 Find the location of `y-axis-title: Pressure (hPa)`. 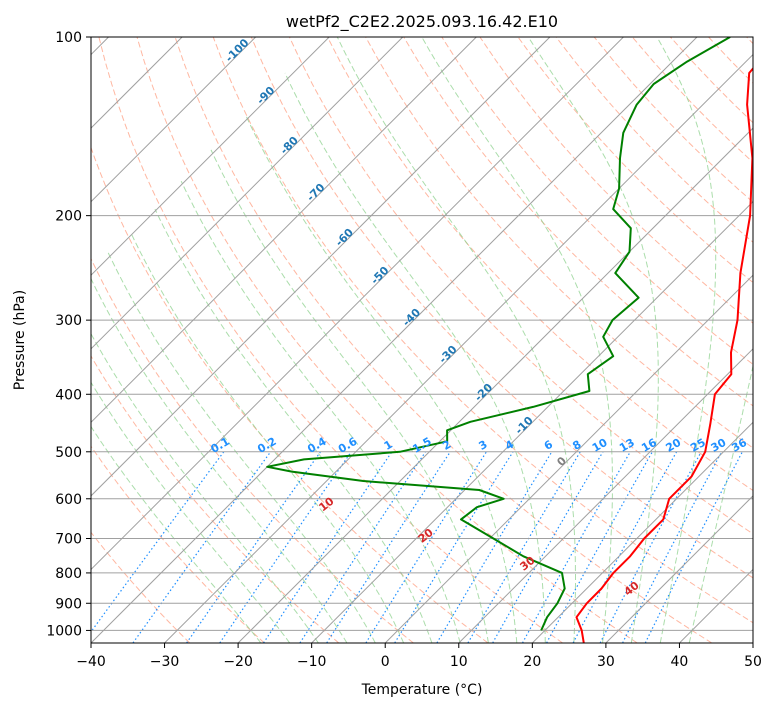

y-axis-title: Pressure (hPa) is located at coordinates (20, 340).